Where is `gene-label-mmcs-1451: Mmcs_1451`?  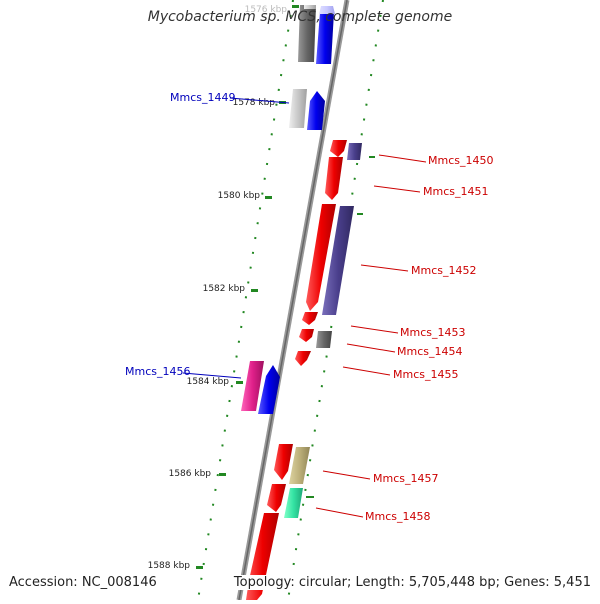 gene-label-mmcs-1451: Mmcs_1451 is located at coordinates (455, 191).